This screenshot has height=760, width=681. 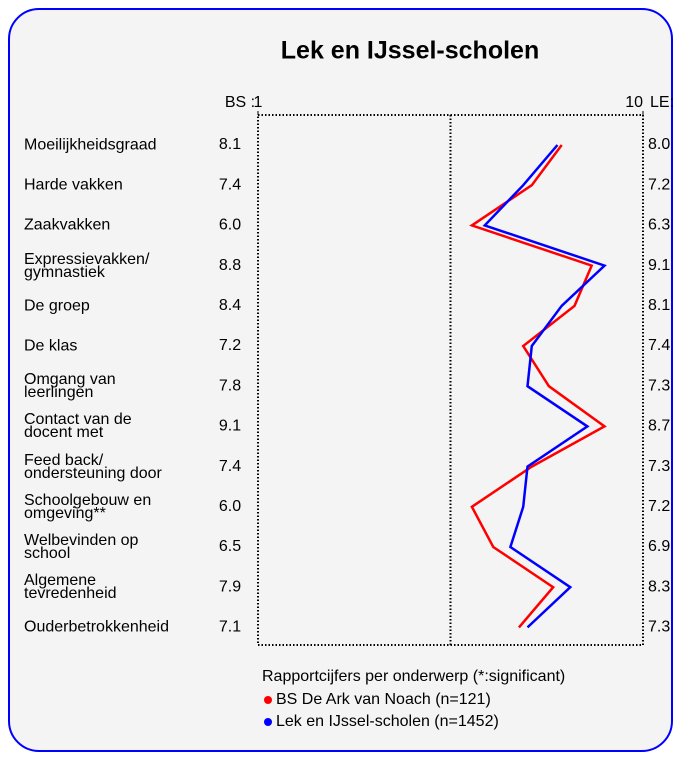 I want to click on value-label: 6.5, so click(x=230, y=546).